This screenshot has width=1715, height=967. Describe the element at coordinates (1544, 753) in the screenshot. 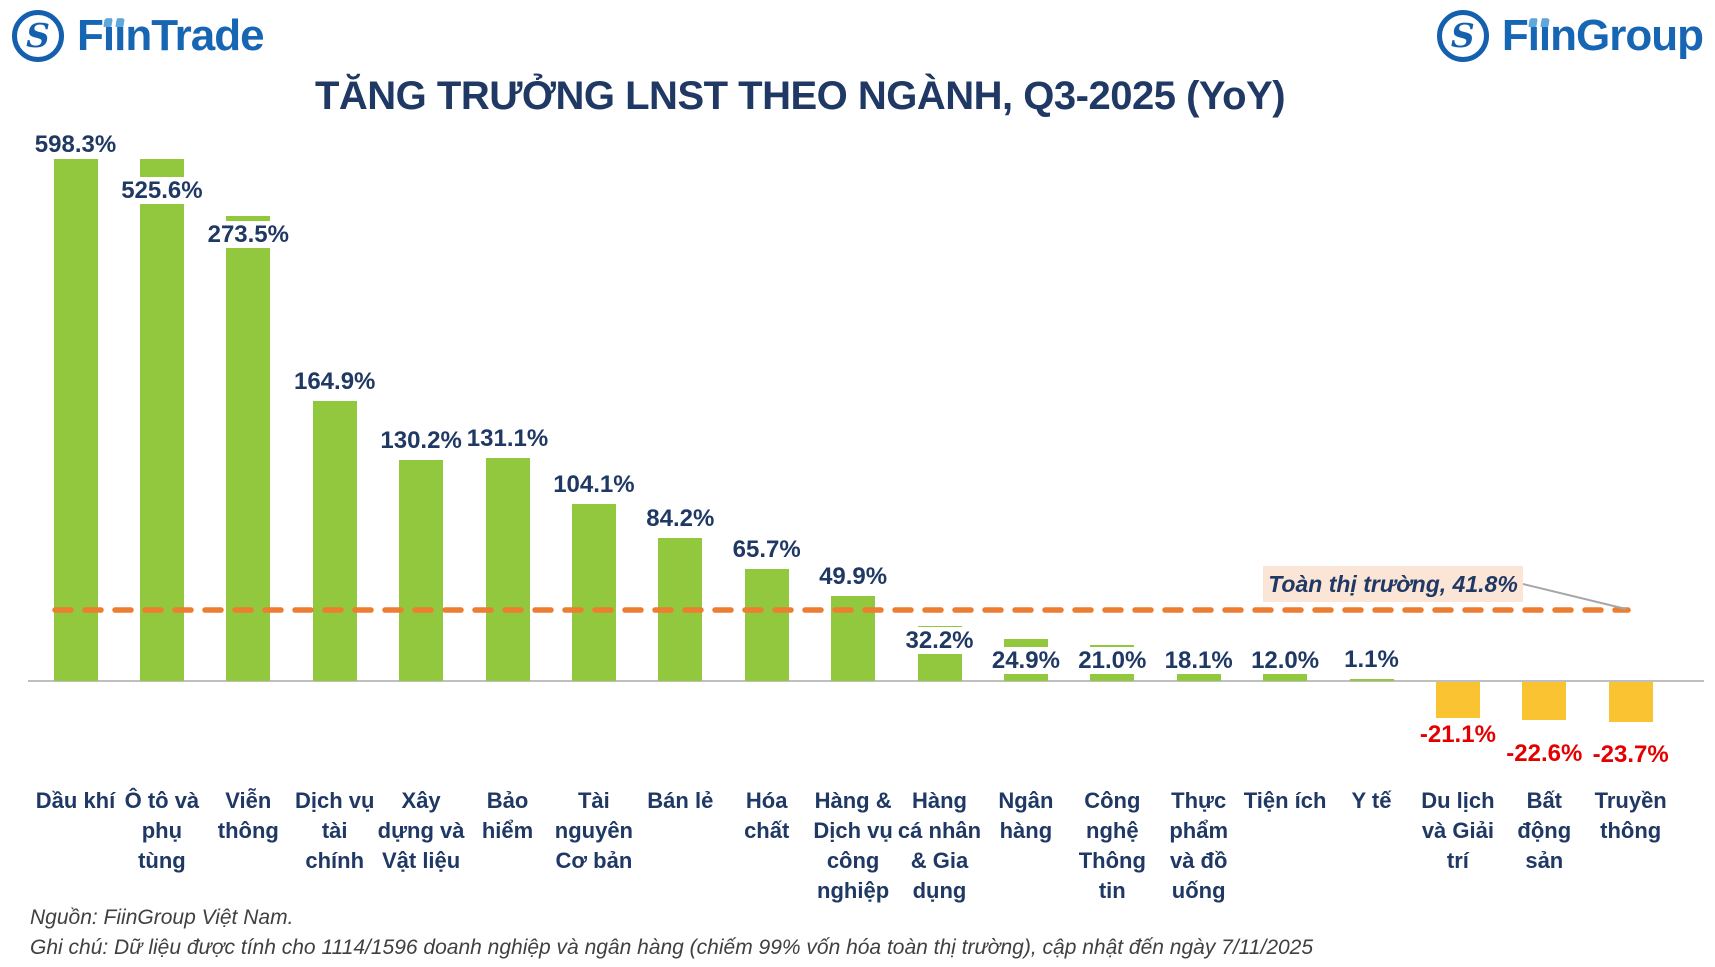

I see `value-label: -22.6%` at that location.